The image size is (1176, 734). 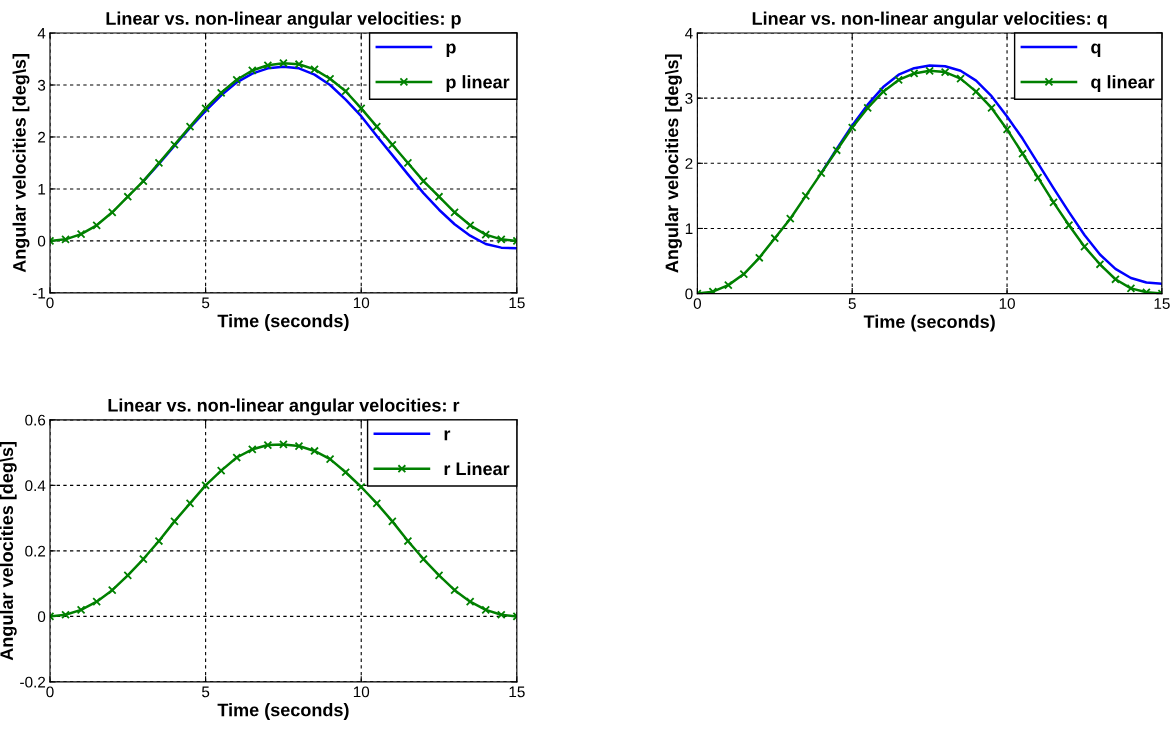 What do you see at coordinates (929, 20) in the screenshot?
I see `chart-title: Linear vs. non-linear angular velocities: q` at bounding box center [929, 20].